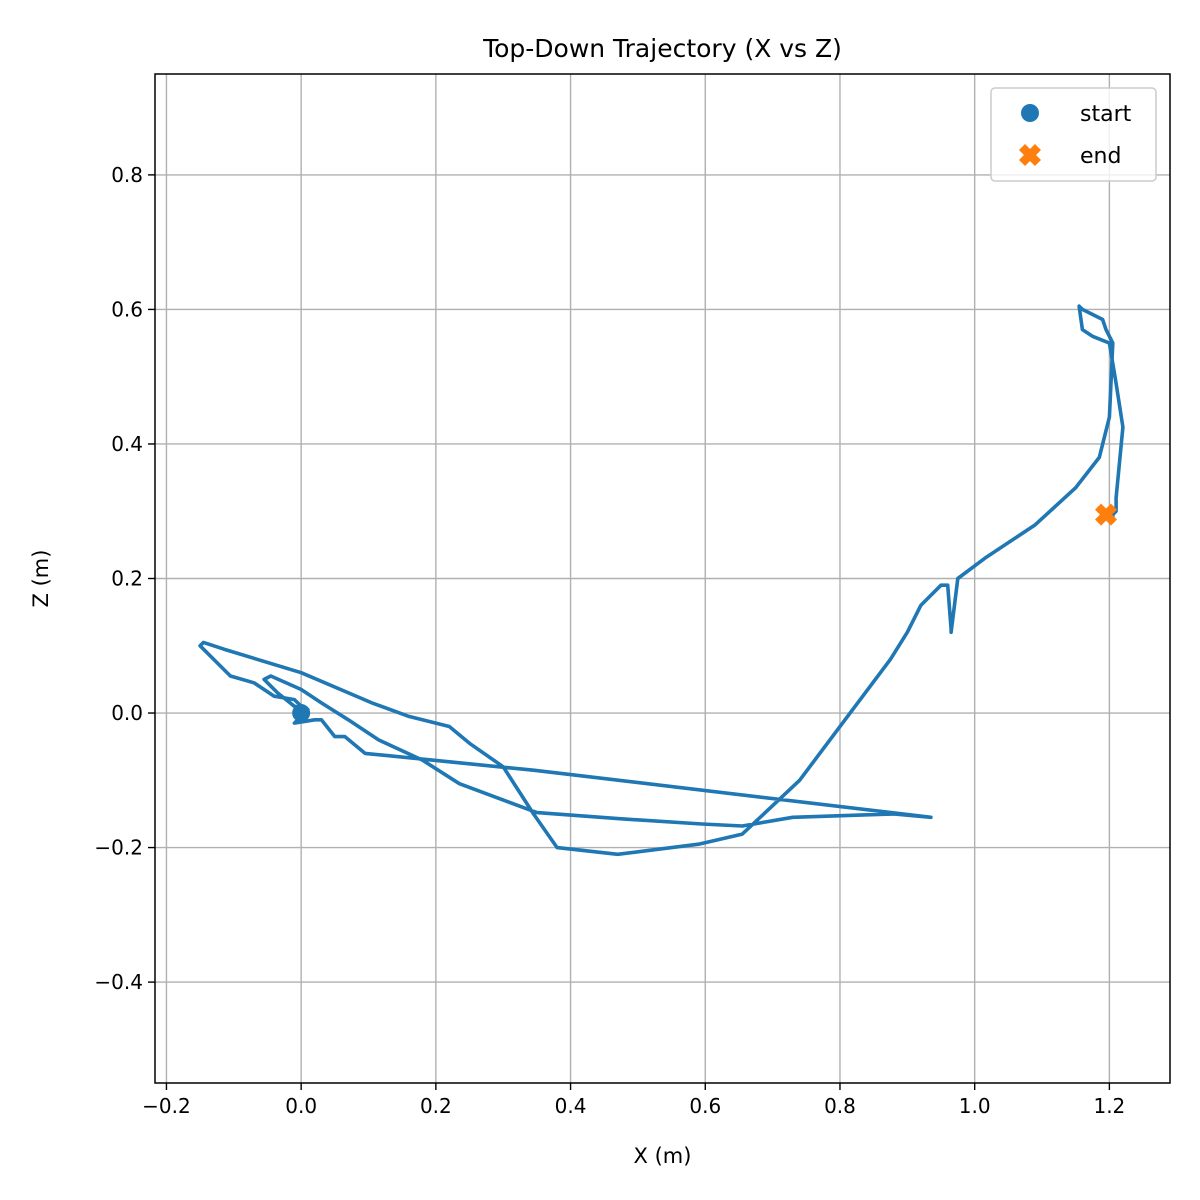  What do you see at coordinates (127, 579) in the screenshot?
I see `y-tick-label: 0.2` at bounding box center [127, 579].